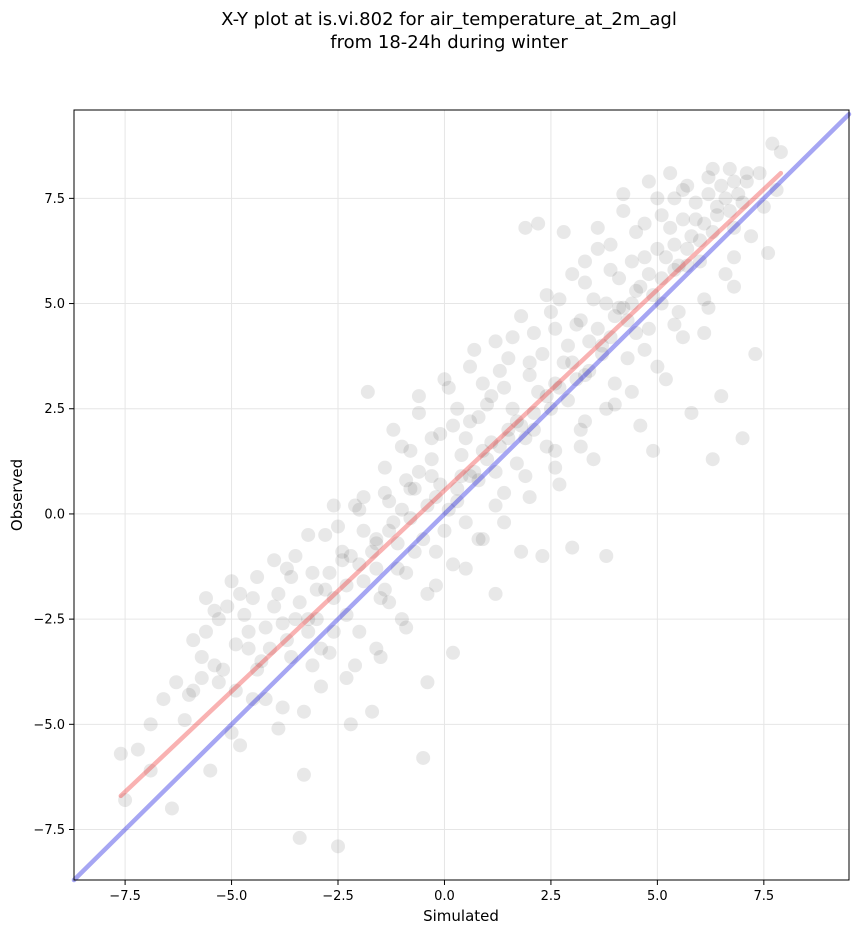 The width and height of the screenshot is (858, 934). What do you see at coordinates (54, 409) in the screenshot?
I see `y-tick-label-4: 2.5` at bounding box center [54, 409].